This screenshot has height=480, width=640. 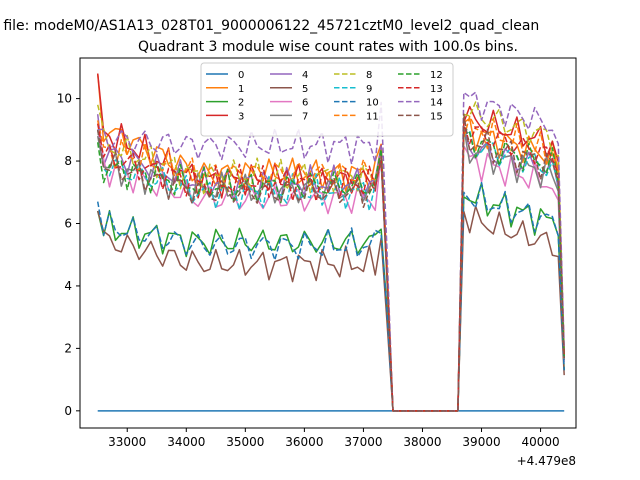 I want to click on legend-label-5: 5, so click(x=305, y=89).